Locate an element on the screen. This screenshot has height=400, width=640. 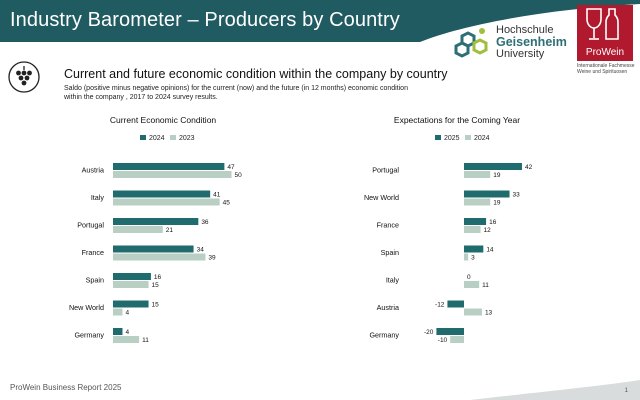
page-number: 1 is located at coordinates (626, 391).